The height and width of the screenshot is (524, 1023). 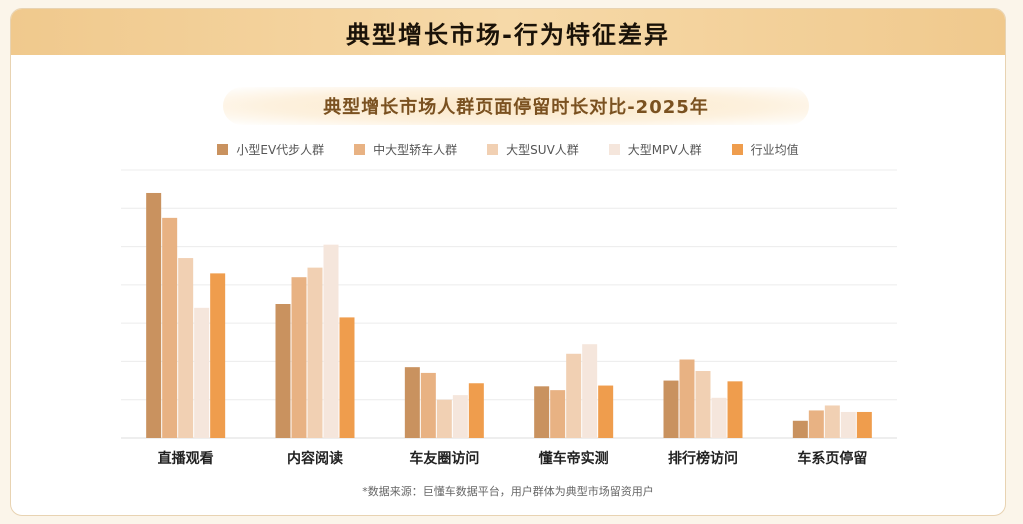 I want to click on chart-legend: 小型EV代步人群 中大型轿车人群 大型SUV人群 大型MPV人群 行业均值, so click(x=508, y=149).